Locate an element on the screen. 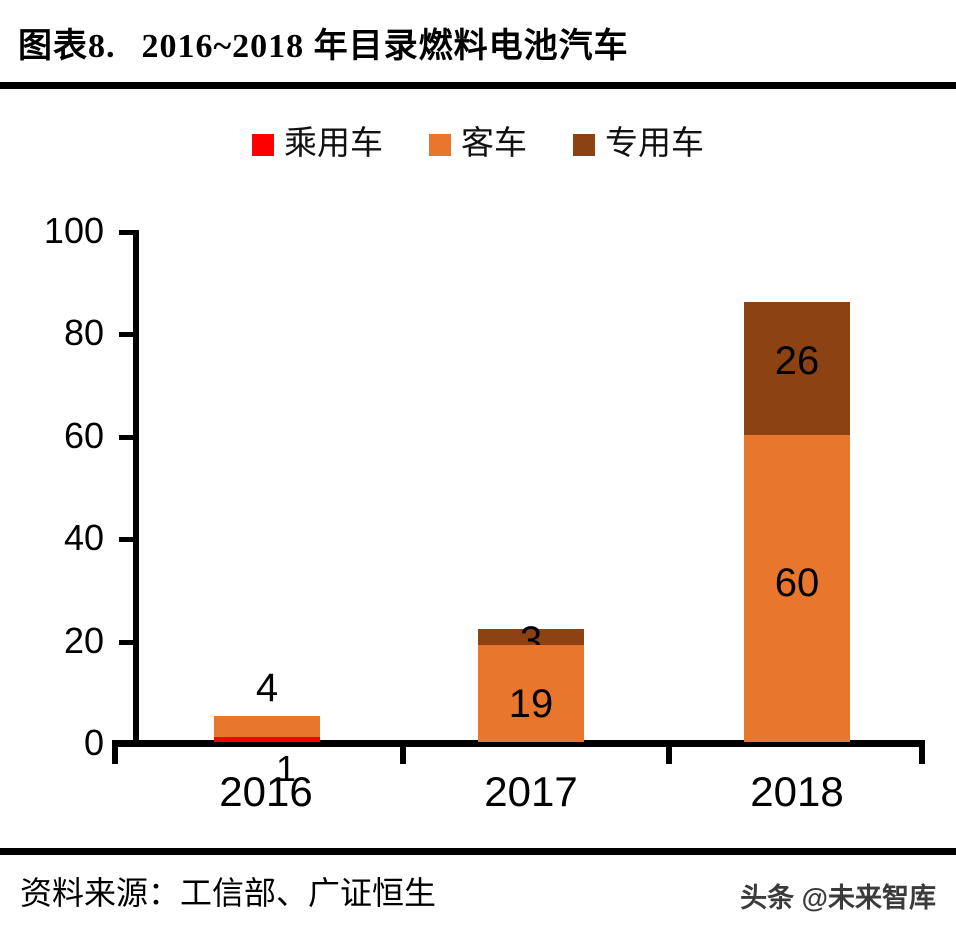  x-axis-label-2017: 2017 is located at coordinates (531, 791).